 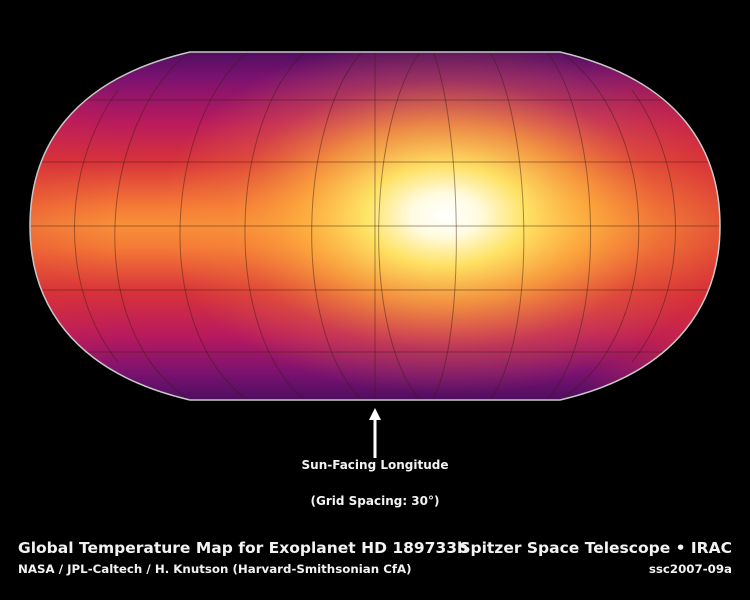 I want to click on caption-instrument: Spitzer Space Telescope • IRAC, so click(x=595, y=548).